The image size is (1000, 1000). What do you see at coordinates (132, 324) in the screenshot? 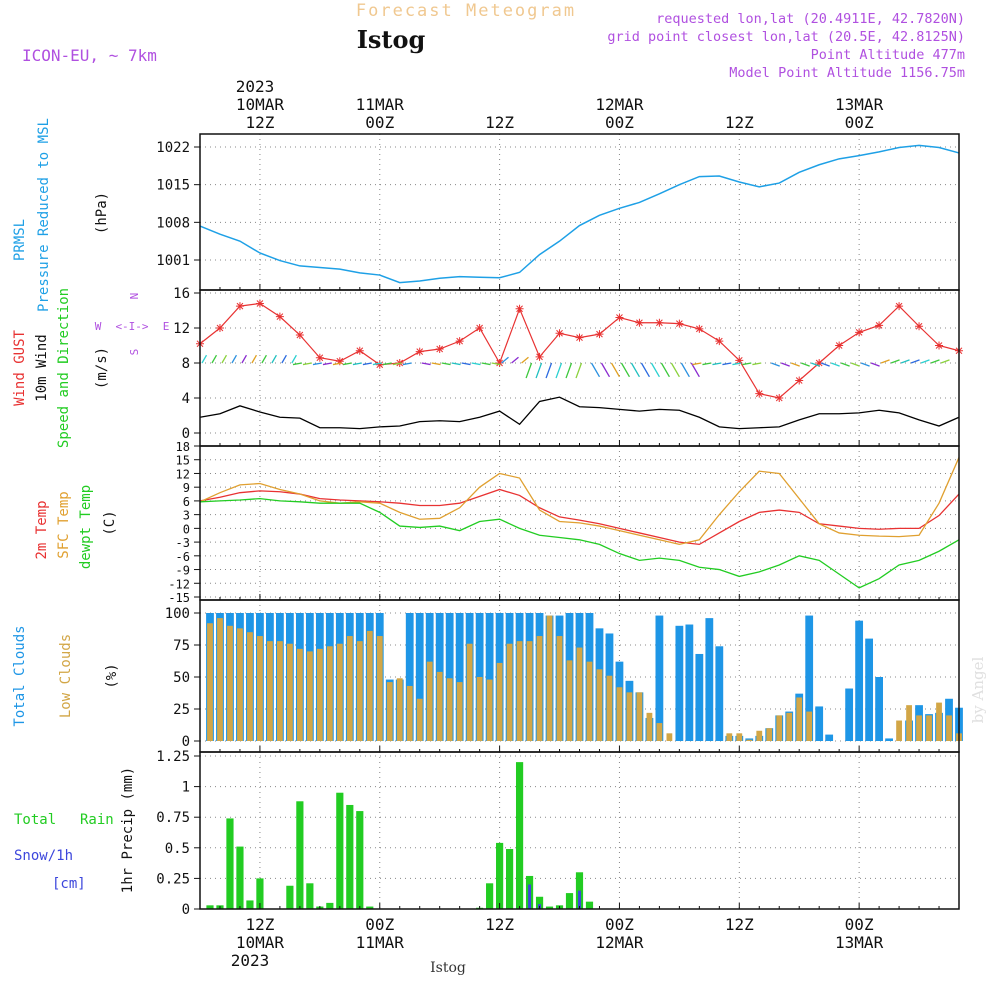
I see `wind-compass: N <-I-> W E S` at bounding box center [132, 324].